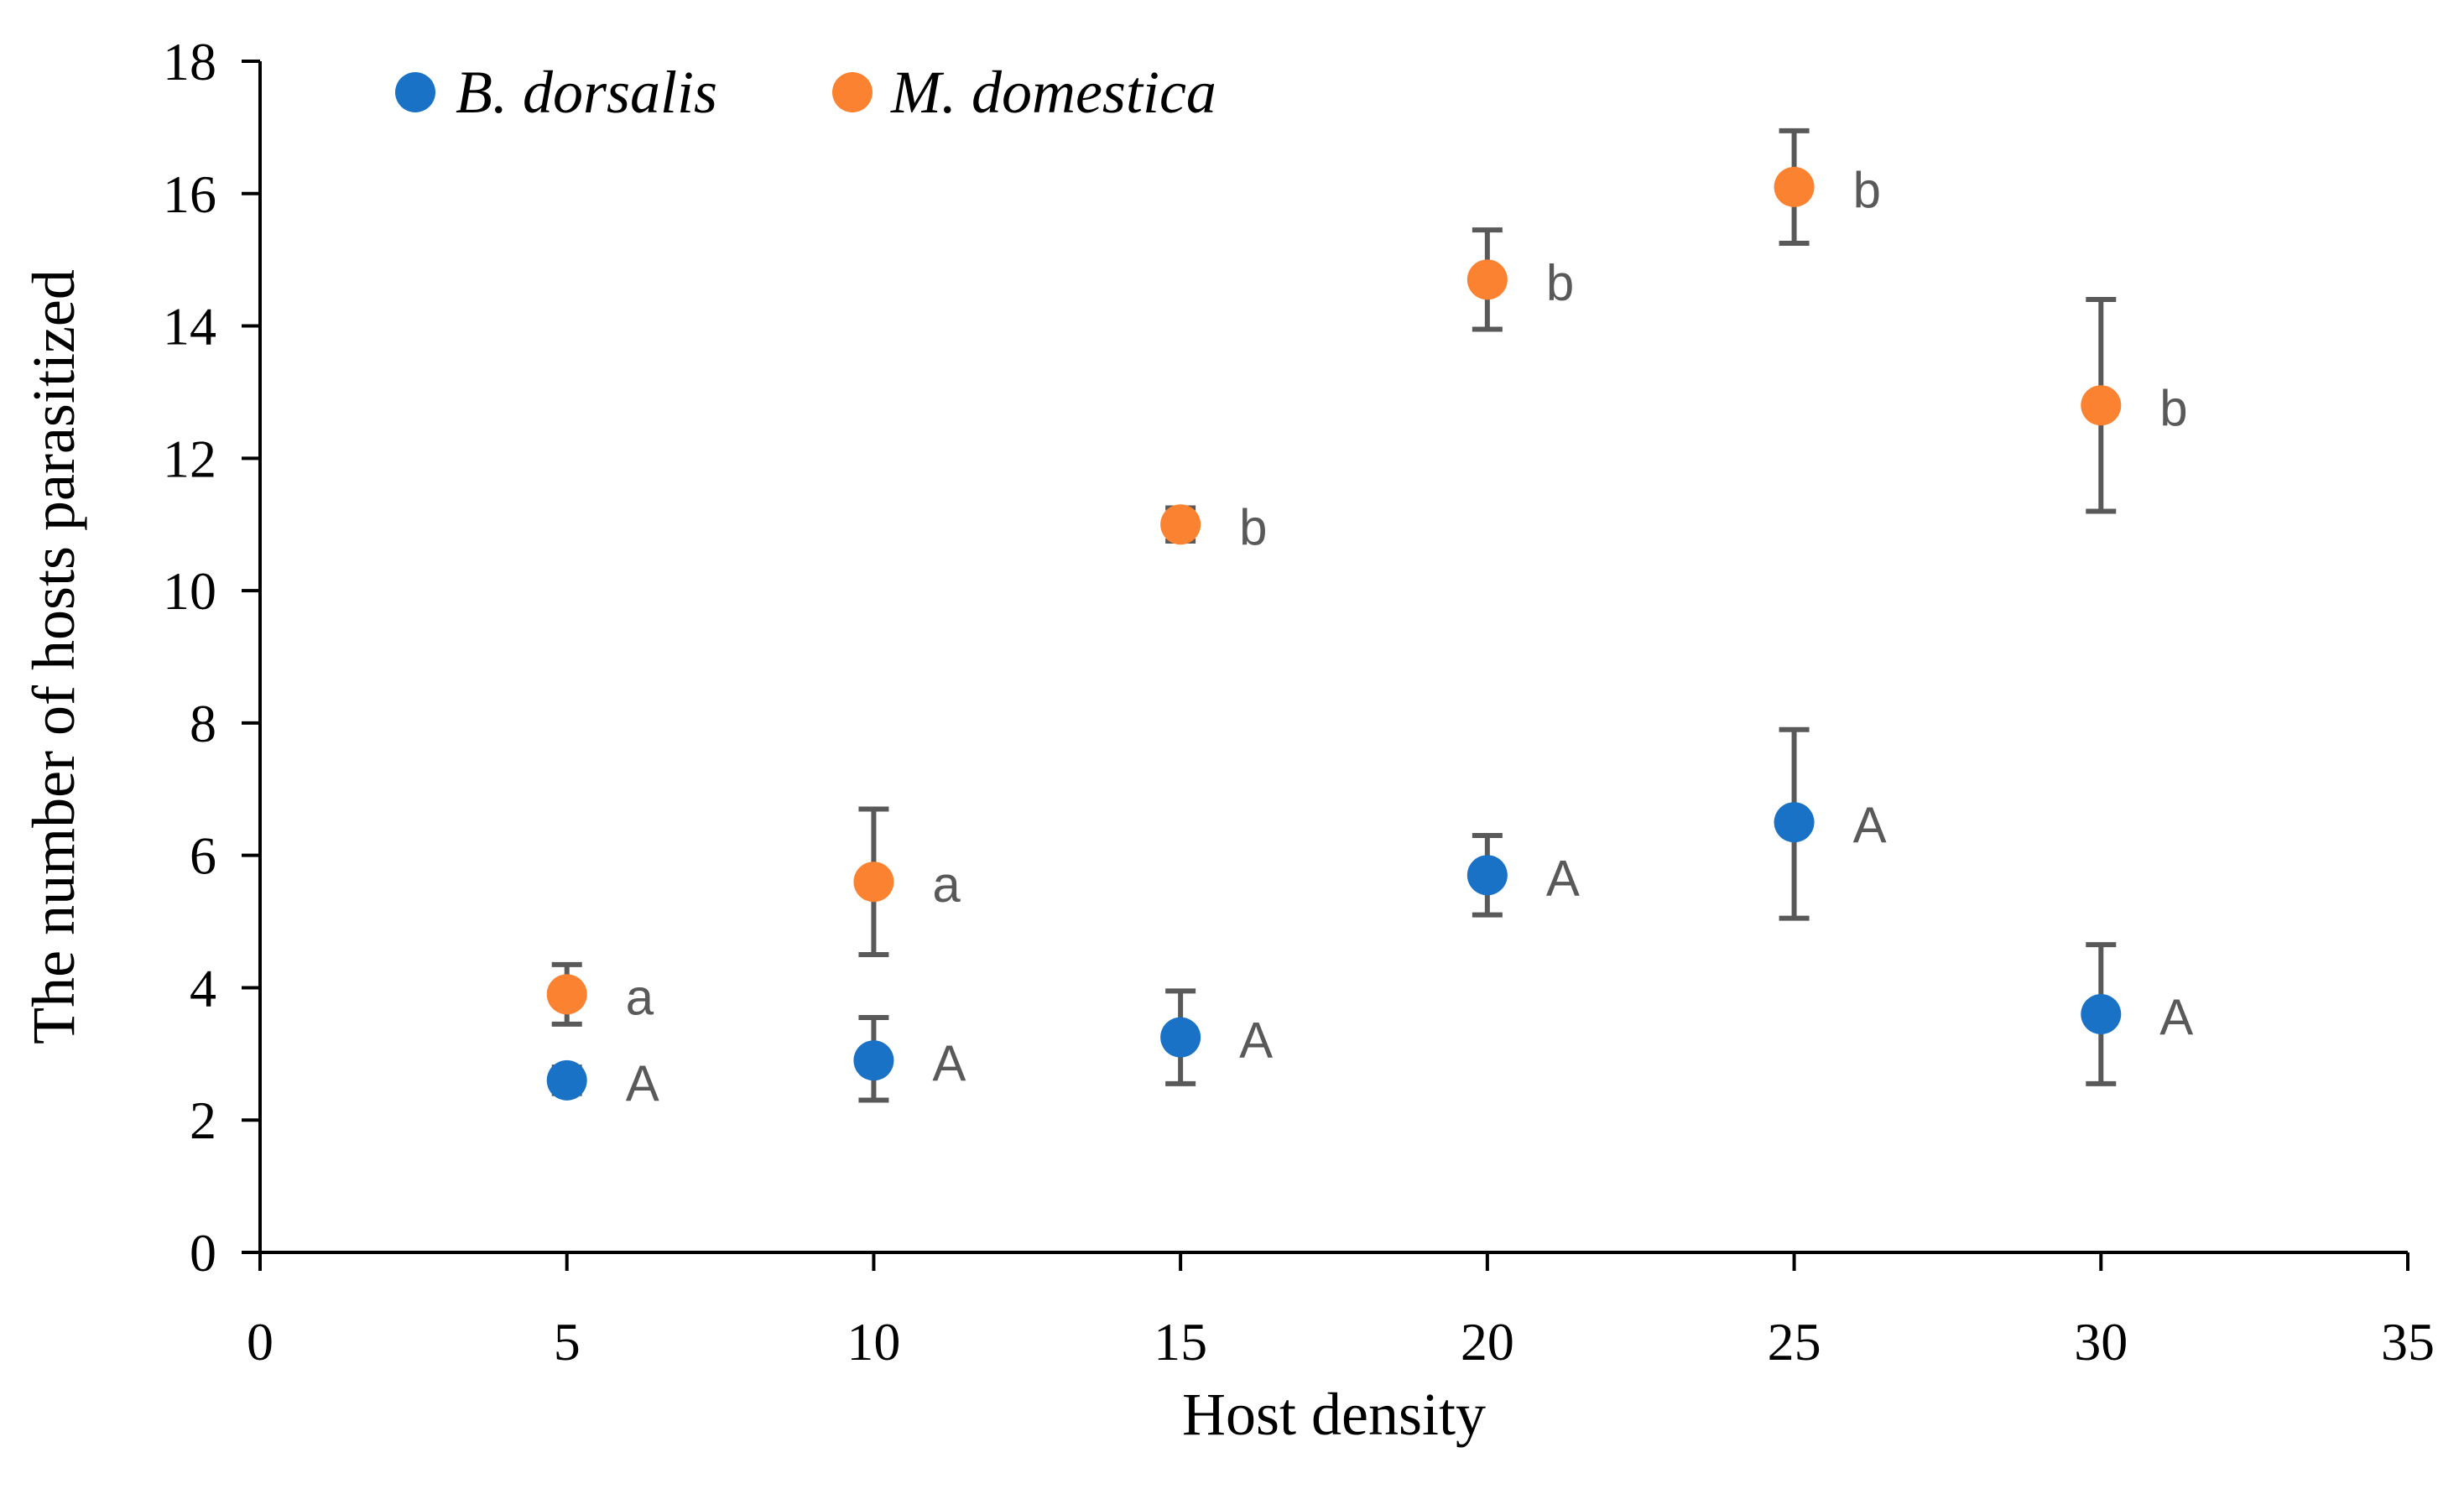 This screenshot has height=1494, width=2464. Describe the element at coordinates (203, 856) in the screenshot. I see `y-tick-label: 6` at that location.